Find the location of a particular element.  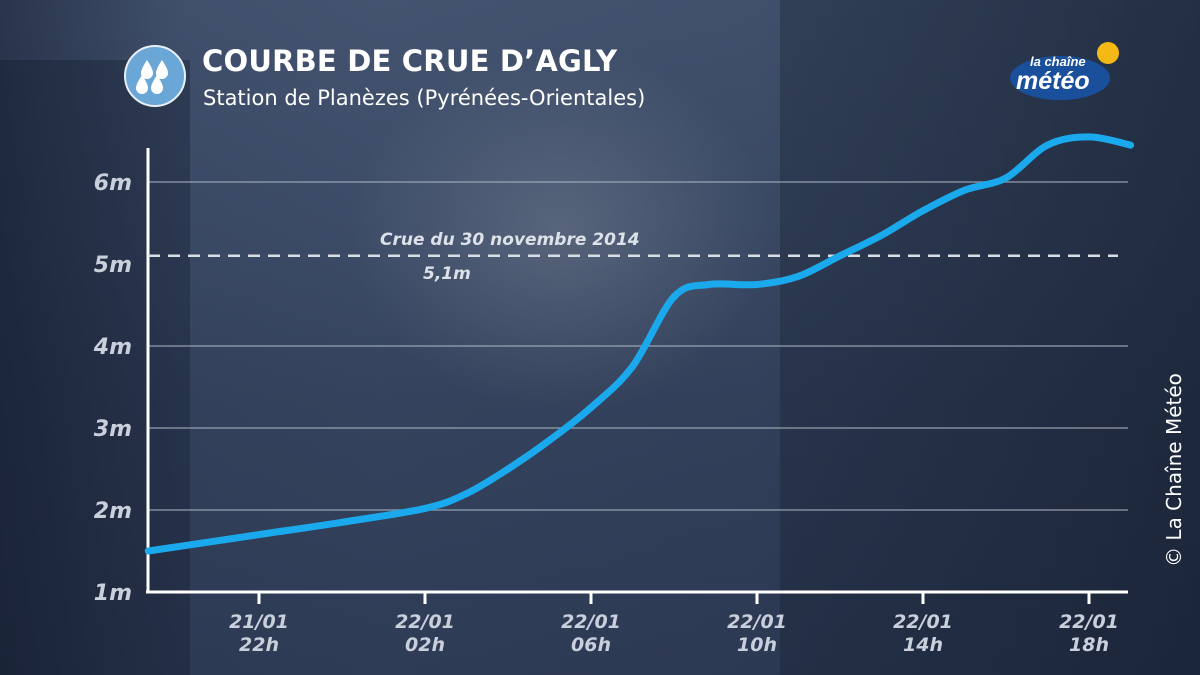

y-tick-label: 2m is located at coordinates (113, 511).